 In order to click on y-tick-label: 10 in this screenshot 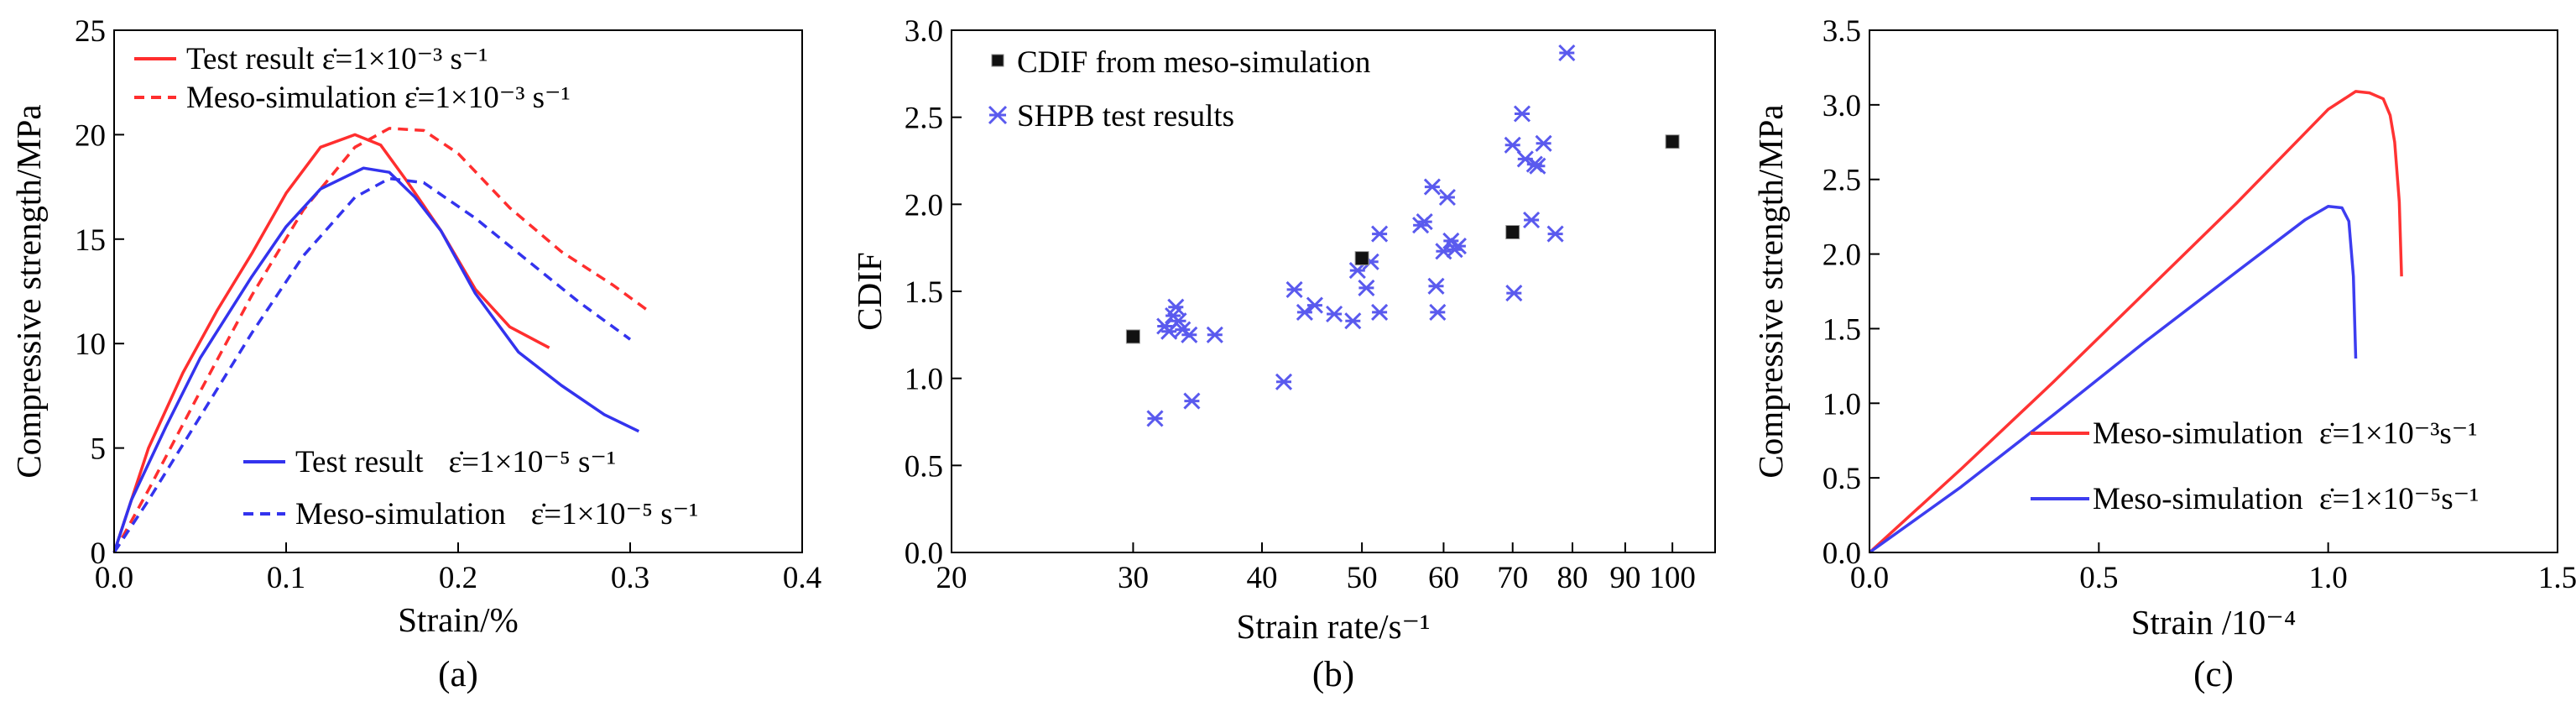, I will do `click(90, 344)`.